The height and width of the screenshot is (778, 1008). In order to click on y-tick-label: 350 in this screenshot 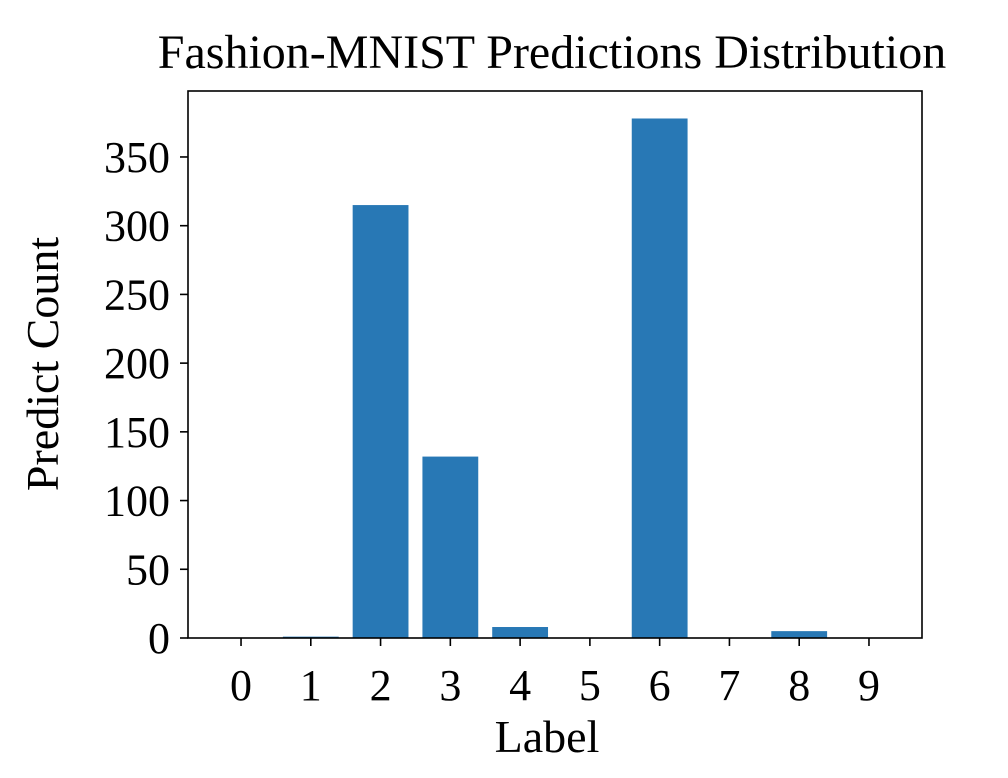, I will do `click(137, 157)`.